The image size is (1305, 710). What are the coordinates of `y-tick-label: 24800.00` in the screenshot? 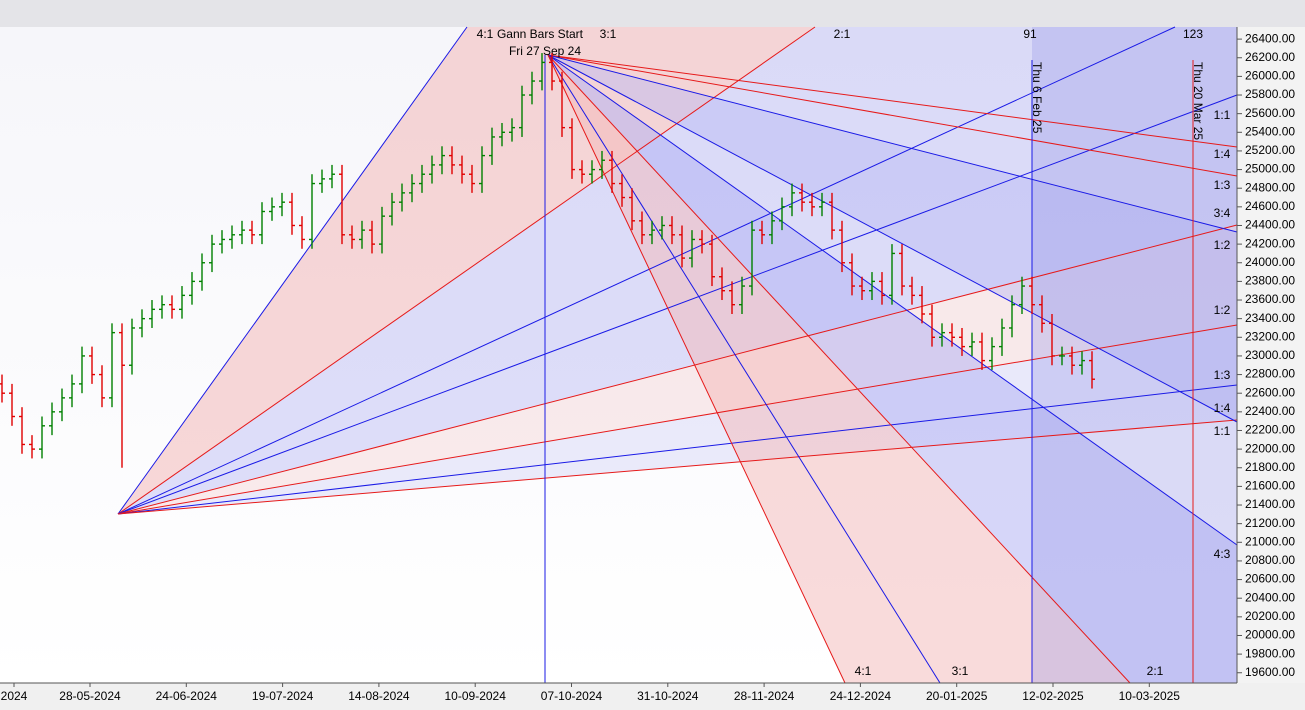 It's located at (1270, 187).